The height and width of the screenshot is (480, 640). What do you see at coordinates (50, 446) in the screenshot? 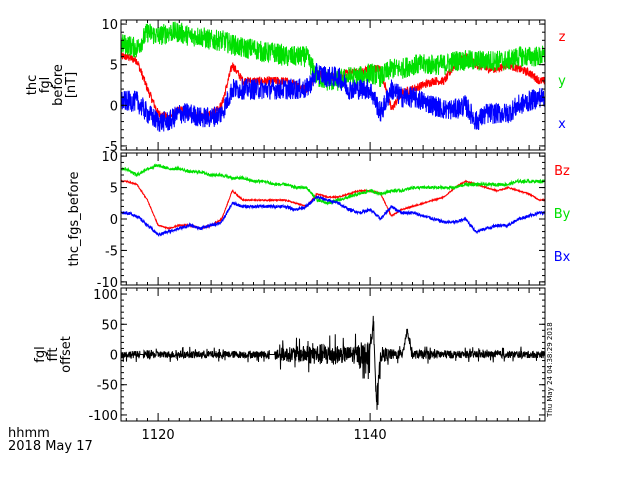
I see `footer-date: 2018 May 17` at bounding box center [50, 446].